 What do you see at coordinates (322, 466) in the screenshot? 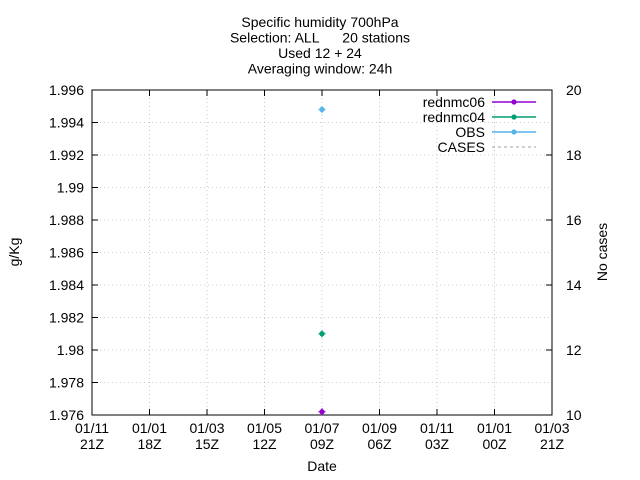
I see `x-axis-label: Date` at bounding box center [322, 466].